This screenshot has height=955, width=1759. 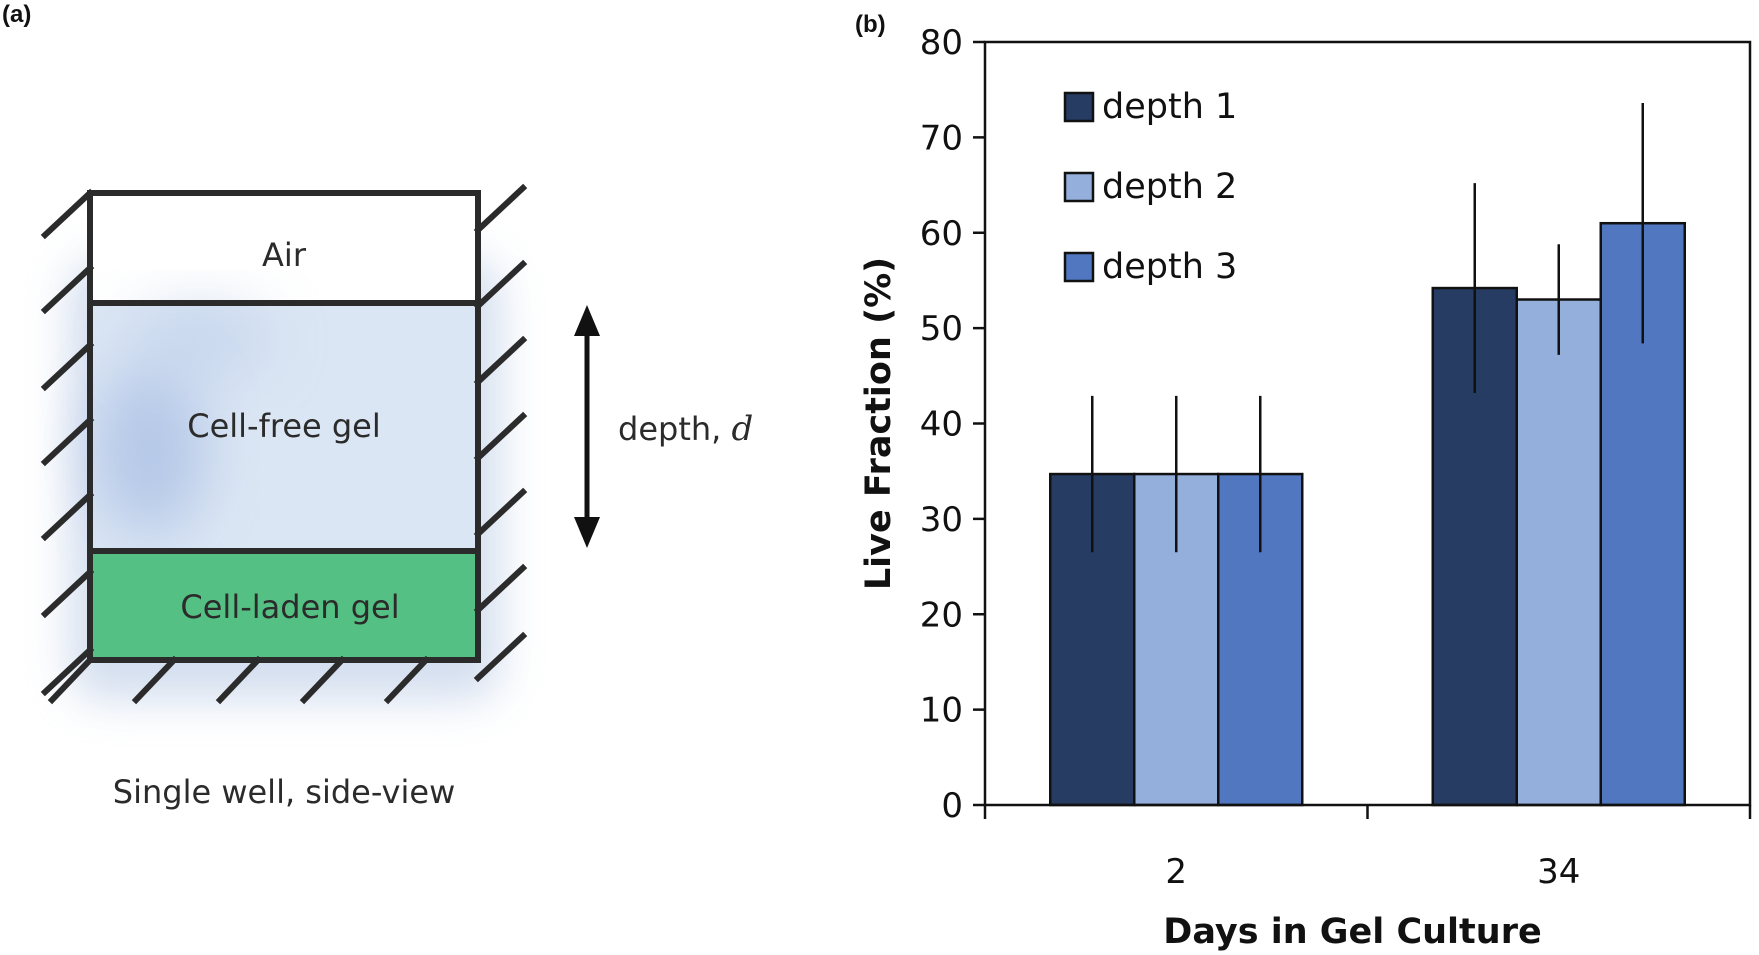 I want to click on cell-free-gel-label: Cell-free gel, so click(x=284, y=426).